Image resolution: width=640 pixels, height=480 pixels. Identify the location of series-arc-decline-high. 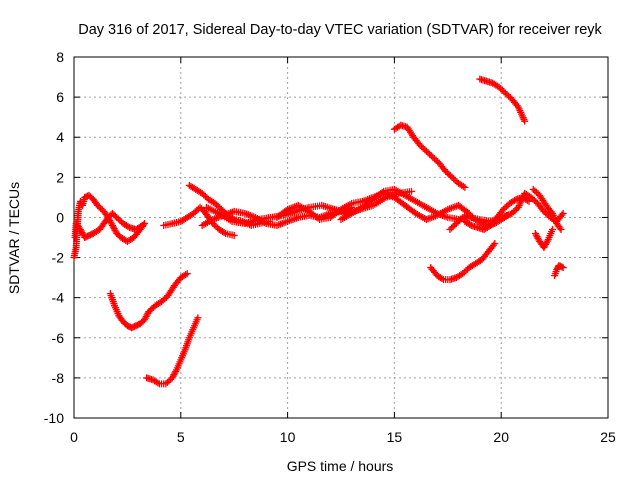
(429, 156).